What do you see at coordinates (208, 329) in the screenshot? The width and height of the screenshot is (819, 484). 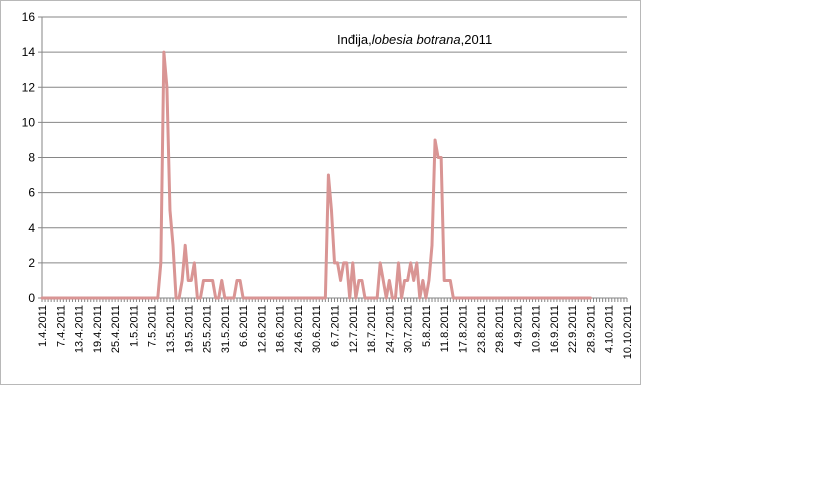 I see `x-tick-label: 25.5.2011` at bounding box center [208, 329].